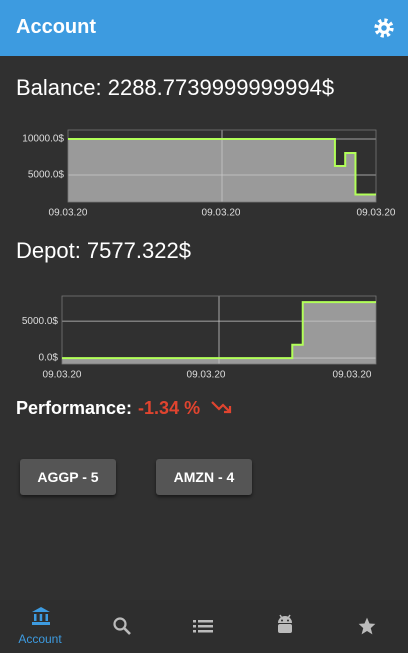 This screenshot has height=653, width=408. I want to click on holding-button: AMZN - 4, so click(204, 477).